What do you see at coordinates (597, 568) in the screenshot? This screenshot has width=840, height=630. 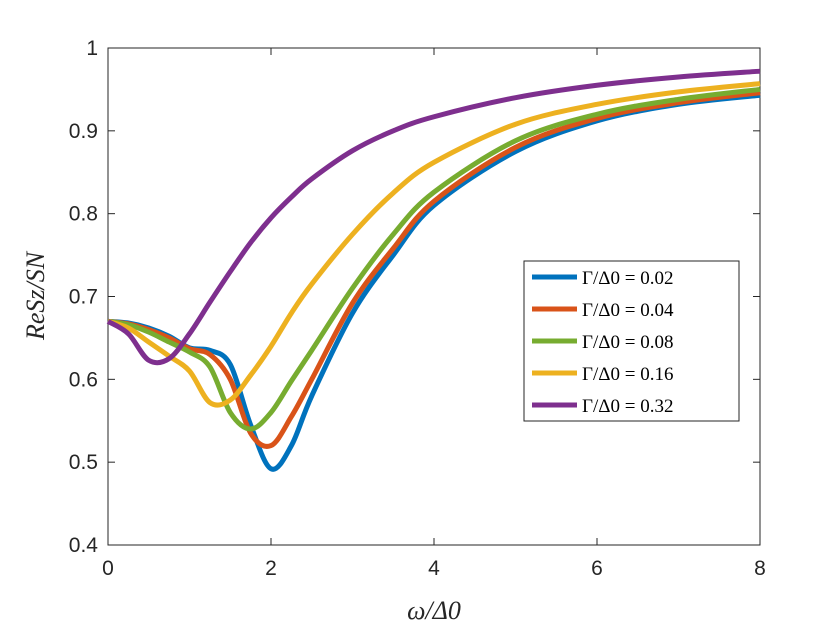 I see `x-tick-label: 6` at bounding box center [597, 568].